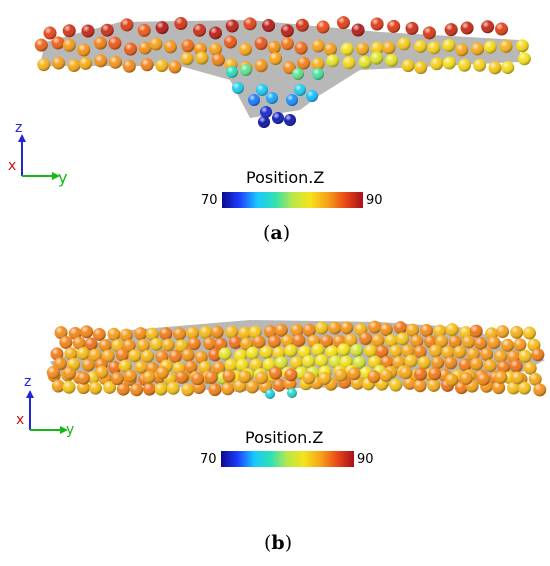 This screenshot has height=566, width=550. What do you see at coordinates (47, 412) in the screenshot?
I see `axis-triad-b` at bounding box center [47, 412].